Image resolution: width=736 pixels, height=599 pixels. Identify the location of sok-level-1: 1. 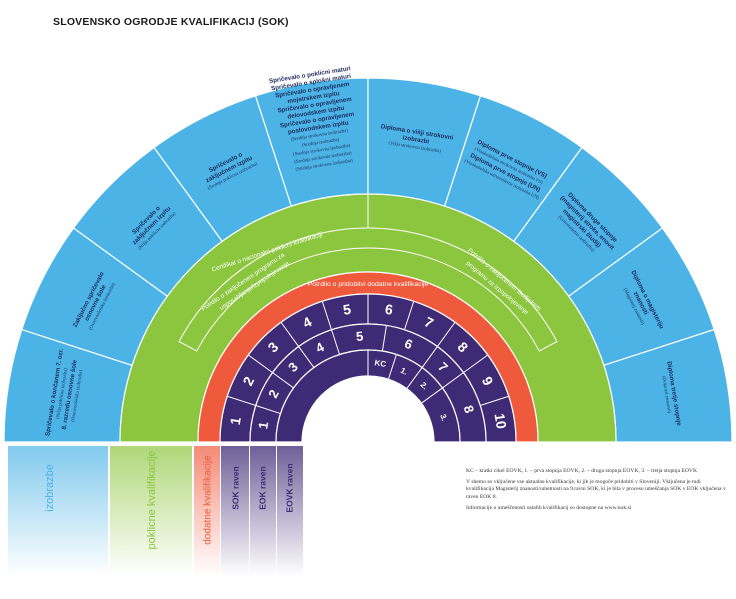
(235, 421).